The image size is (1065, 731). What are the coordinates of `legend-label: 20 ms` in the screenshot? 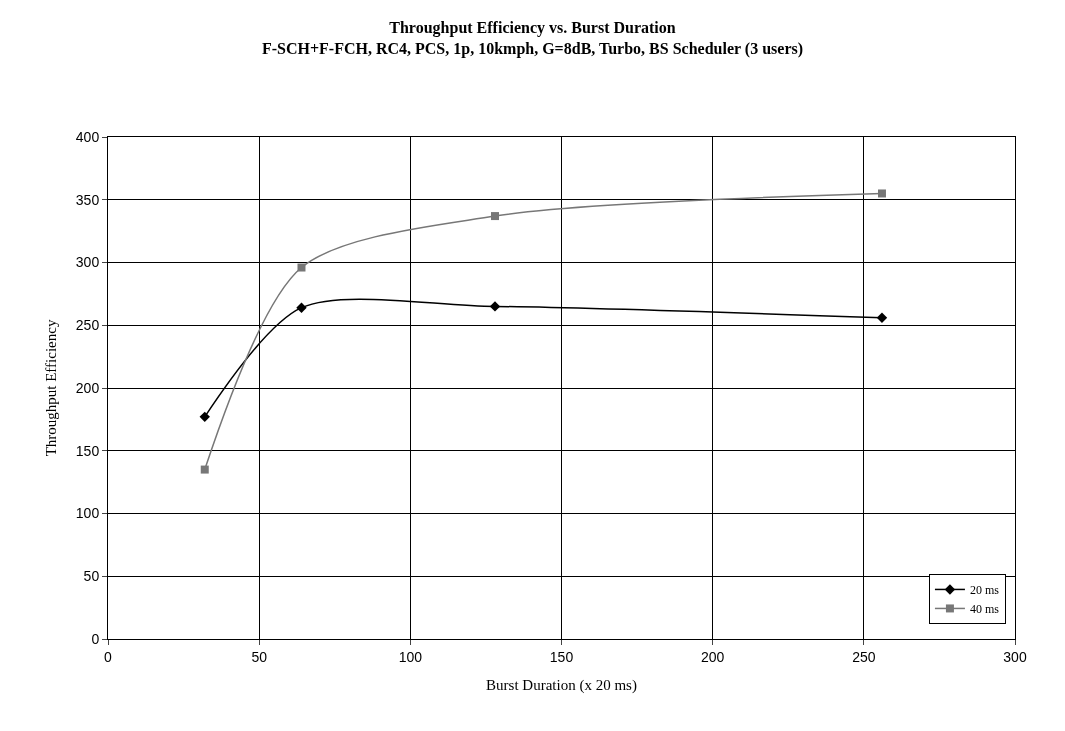 It's located at (984, 590).